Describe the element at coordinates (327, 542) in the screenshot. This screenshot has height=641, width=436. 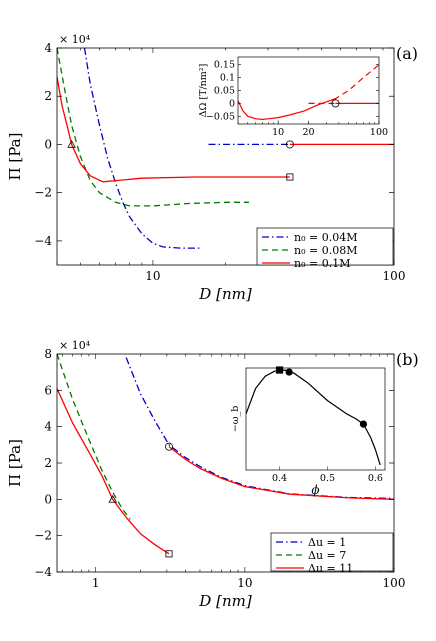
I see `legend-entry: Δu = 1` at that location.